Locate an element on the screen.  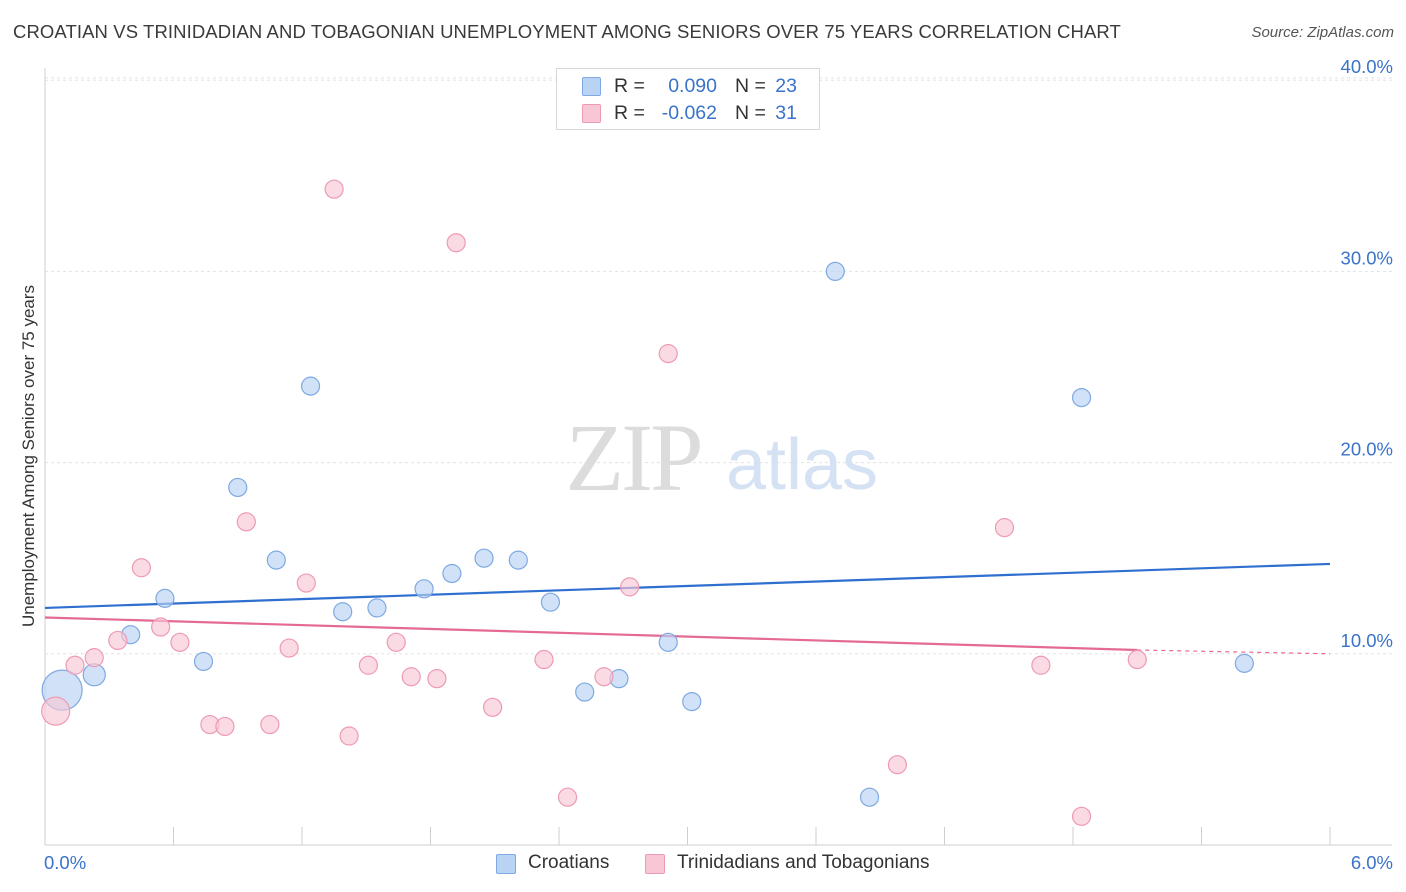
croatians-legend-swatch is located at coordinates (506, 864).